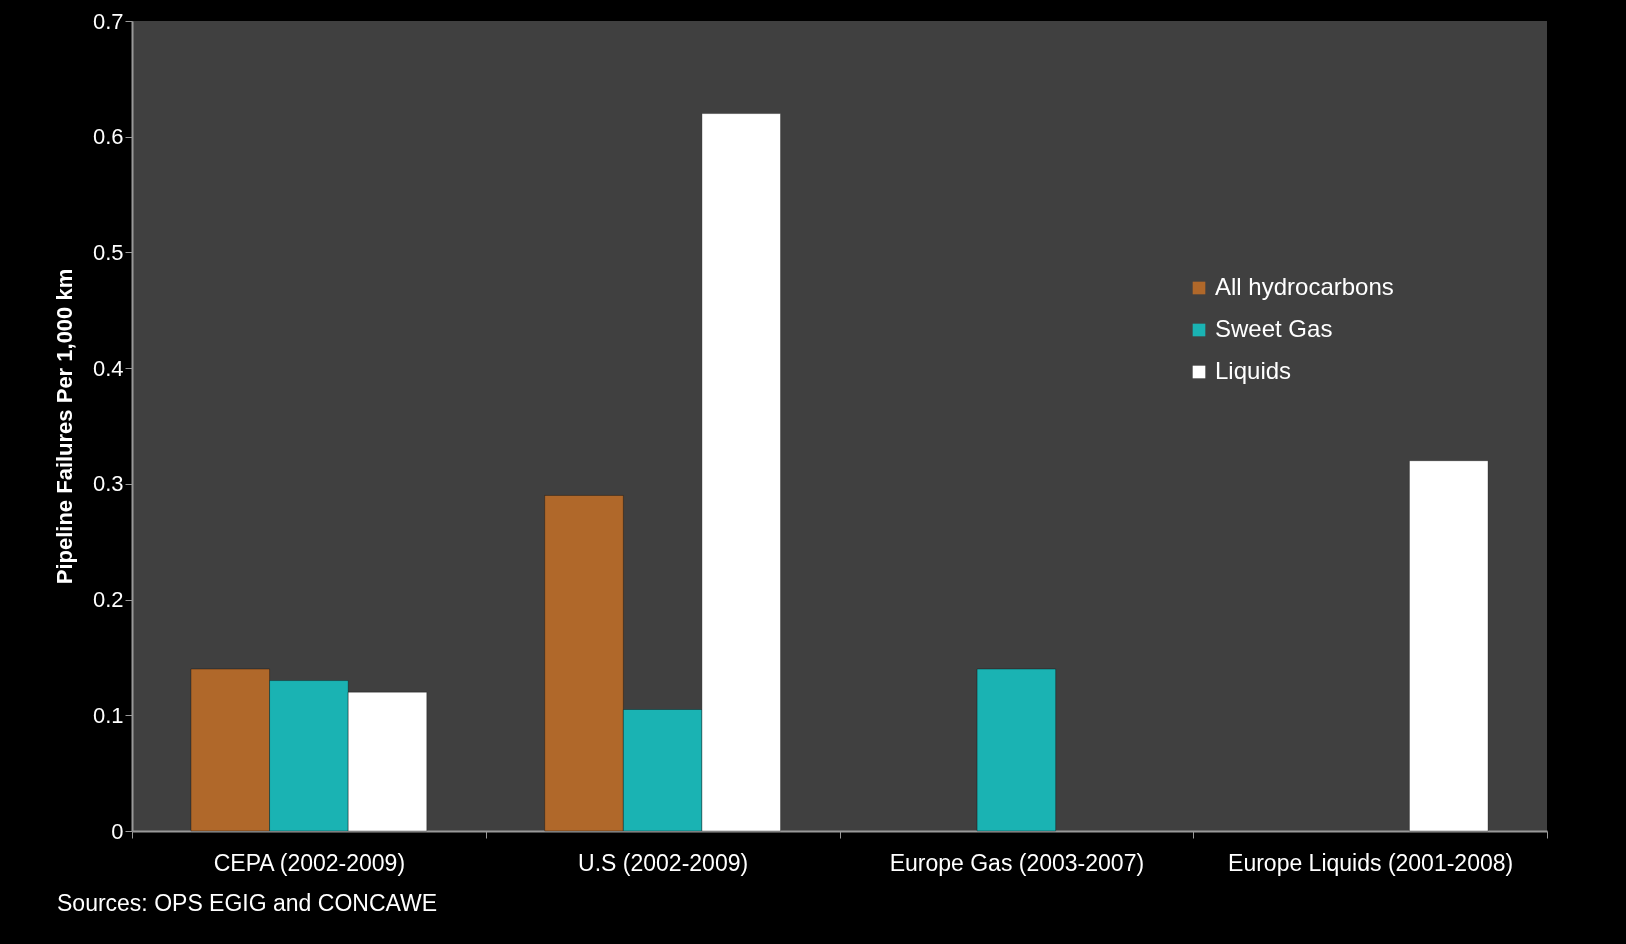  I want to click on x-tick-label: CEPA (2002-2009), so click(309, 862).